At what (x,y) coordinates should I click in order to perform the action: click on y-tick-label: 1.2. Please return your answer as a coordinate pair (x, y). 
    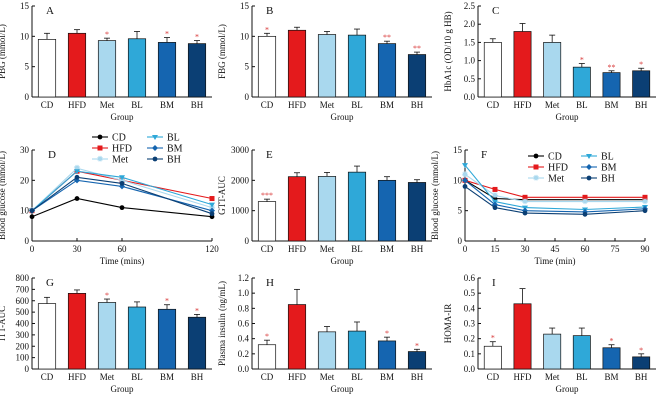
    Looking at the image, I should click on (243, 278).